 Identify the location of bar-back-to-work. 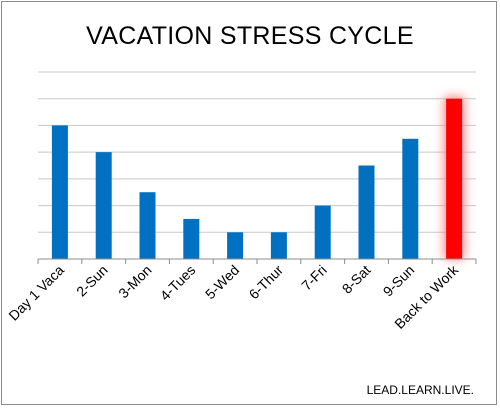
(454, 178).